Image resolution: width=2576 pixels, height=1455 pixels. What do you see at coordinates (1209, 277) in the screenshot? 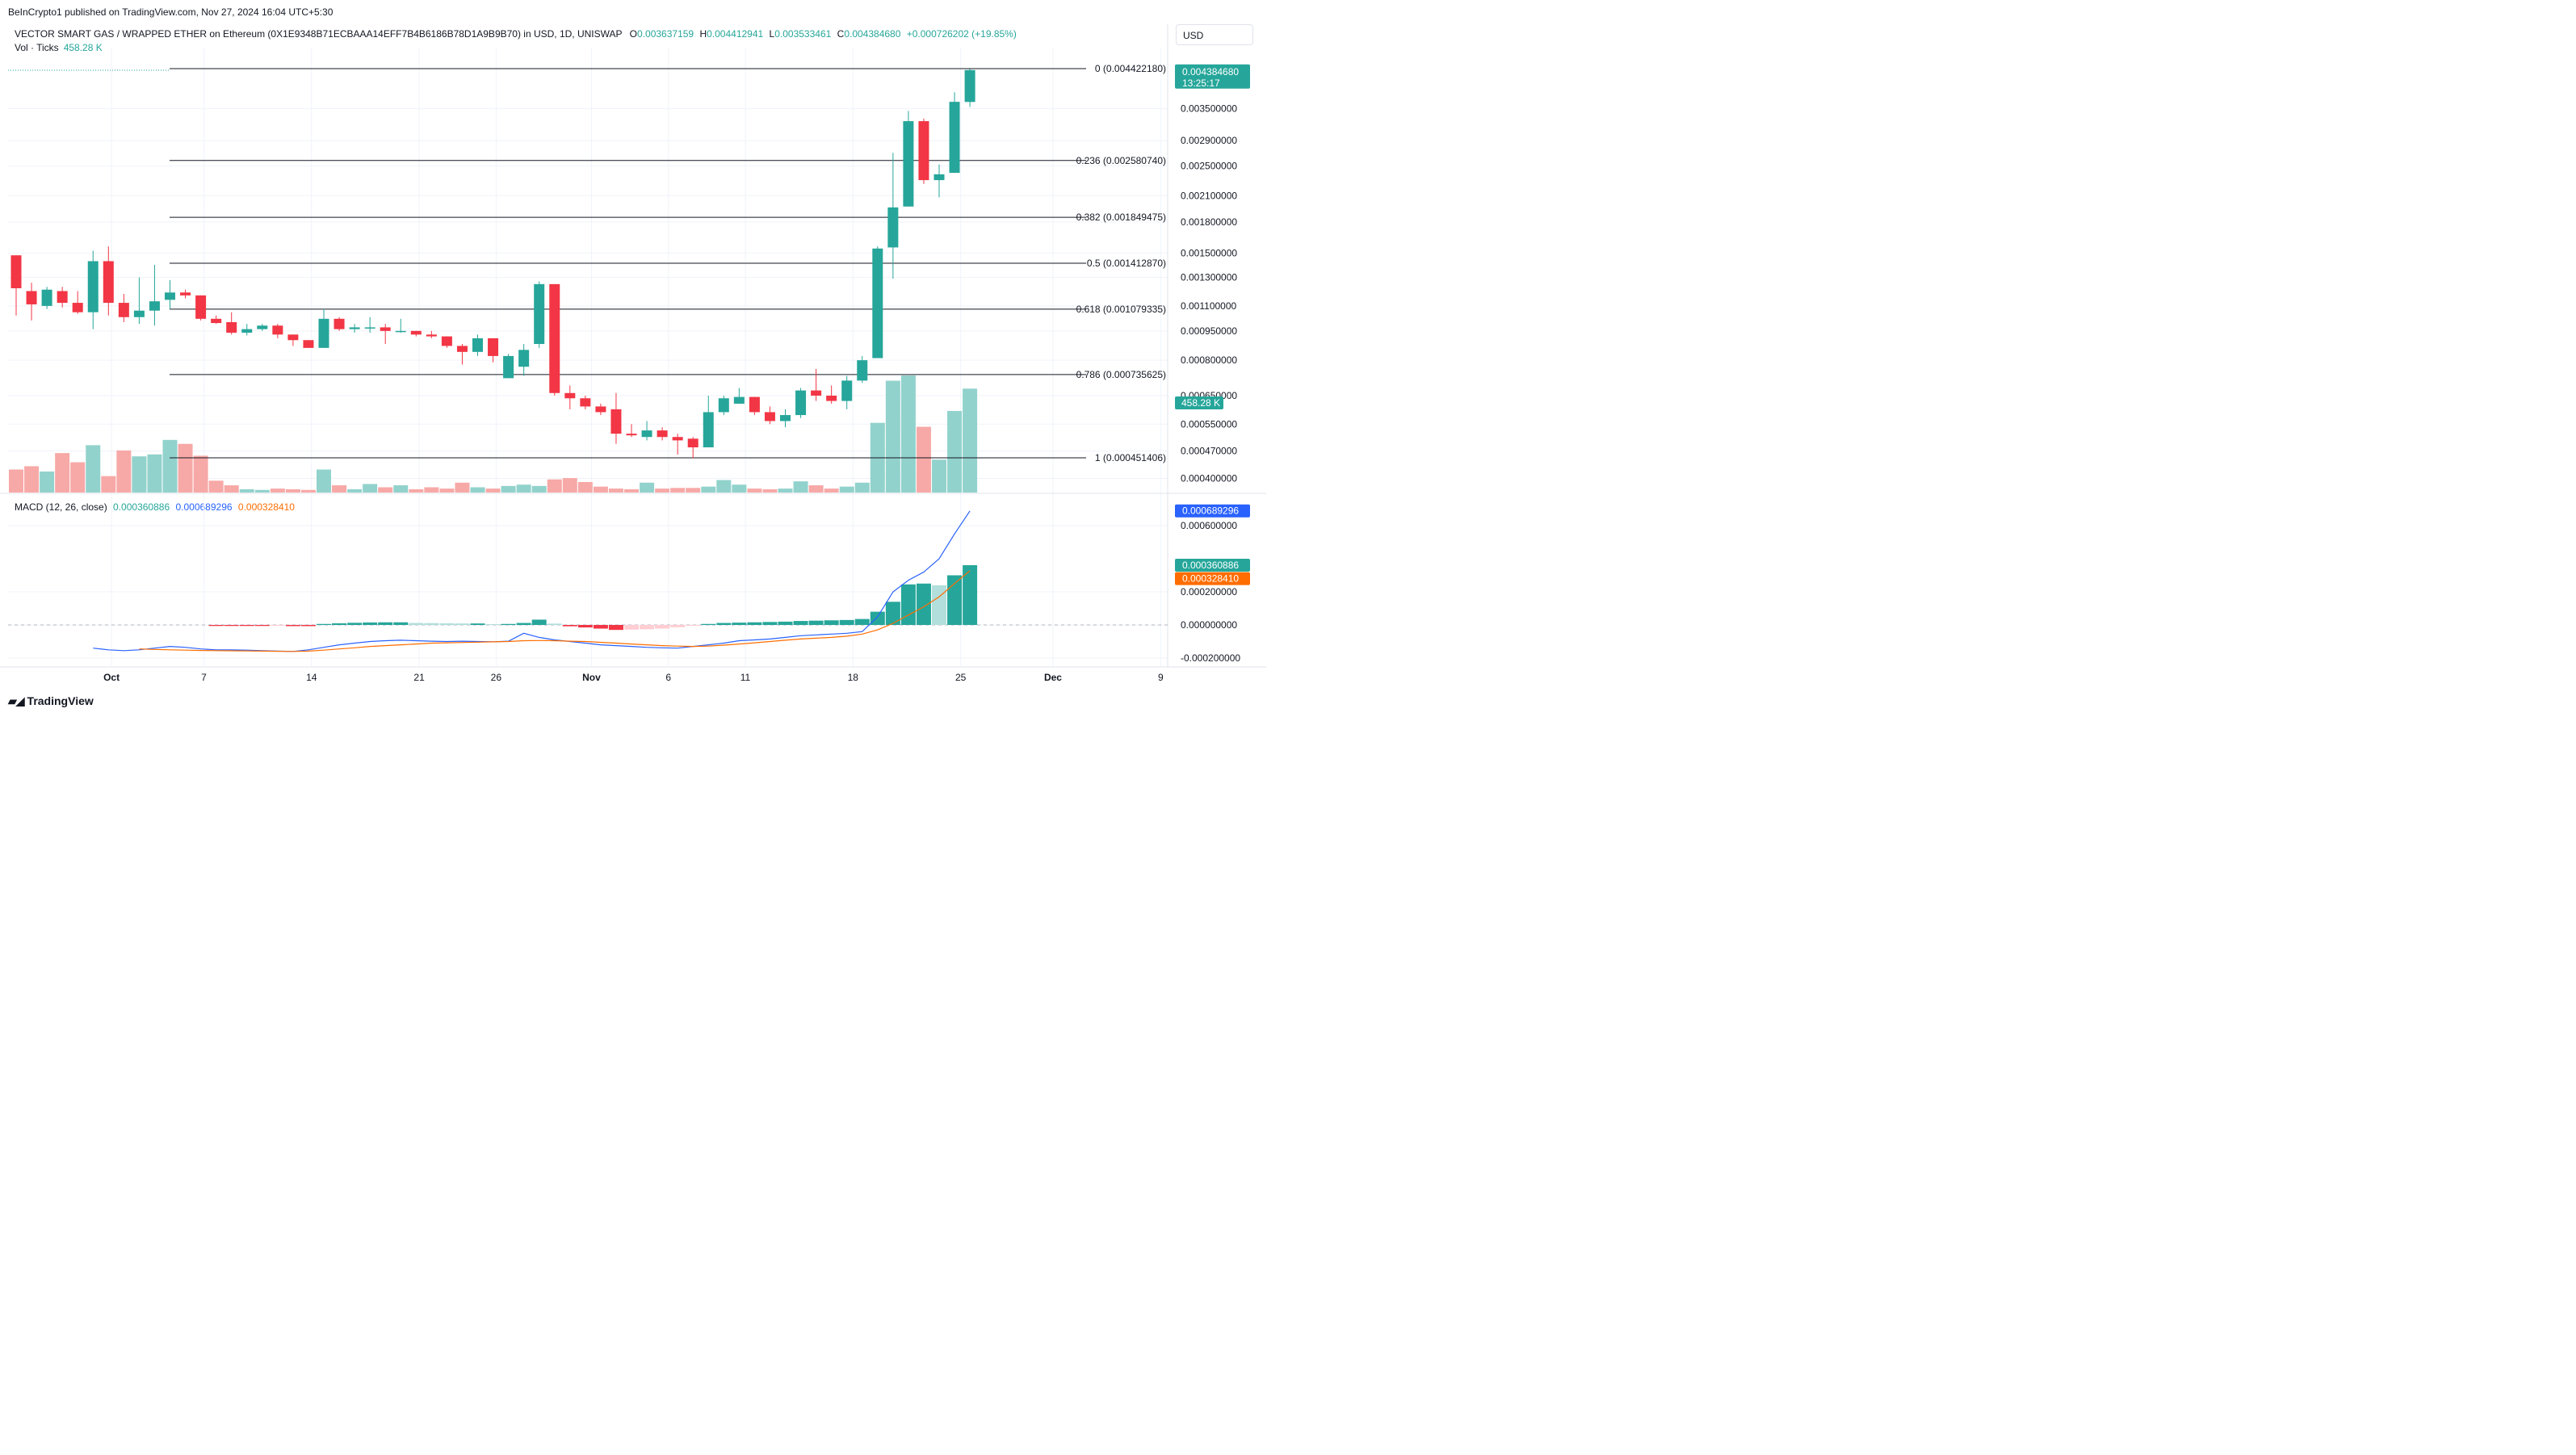
I see `price-axis-label: 0.001300000` at bounding box center [1209, 277].